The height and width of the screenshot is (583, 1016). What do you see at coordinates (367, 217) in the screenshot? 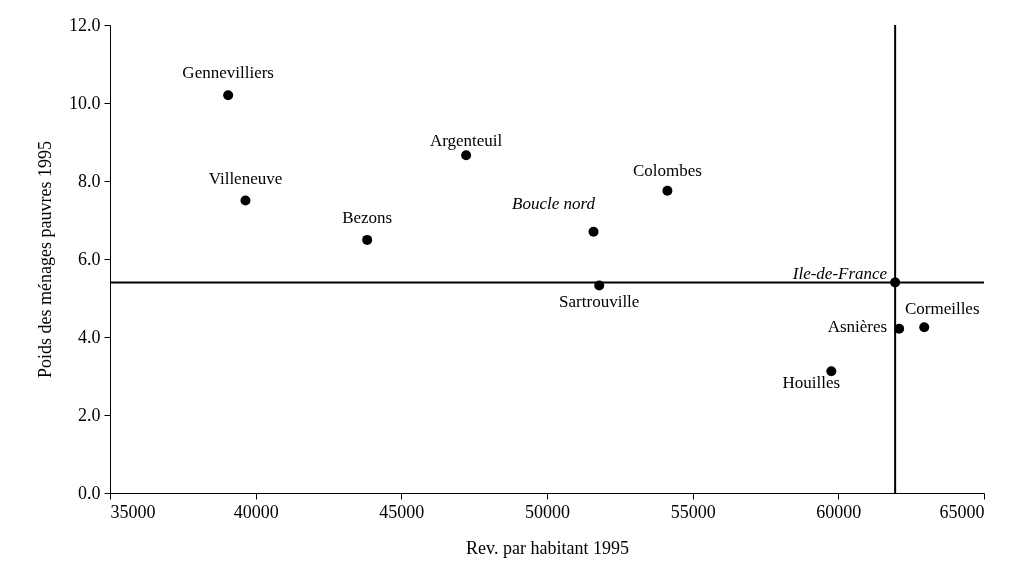
I see `annotation: Bezons` at bounding box center [367, 217].